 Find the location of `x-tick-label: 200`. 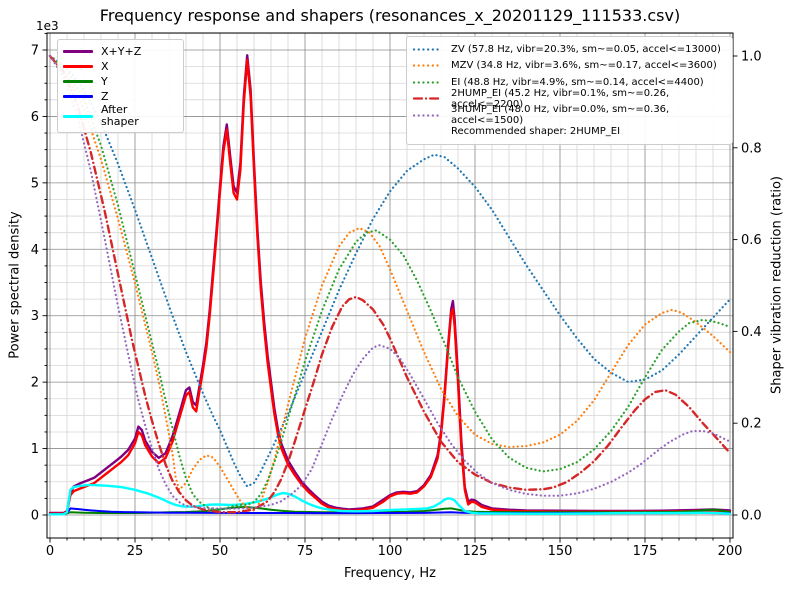

x-tick-label: 200 is located at coordinates (730, 551).